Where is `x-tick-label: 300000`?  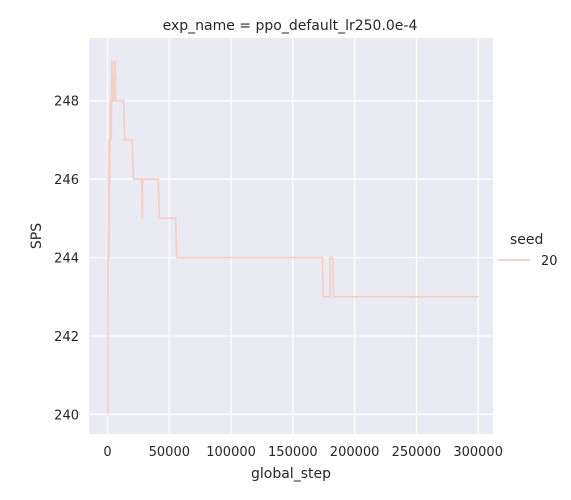 x-tick-label: 300000 is located at coordinates (478, 452).